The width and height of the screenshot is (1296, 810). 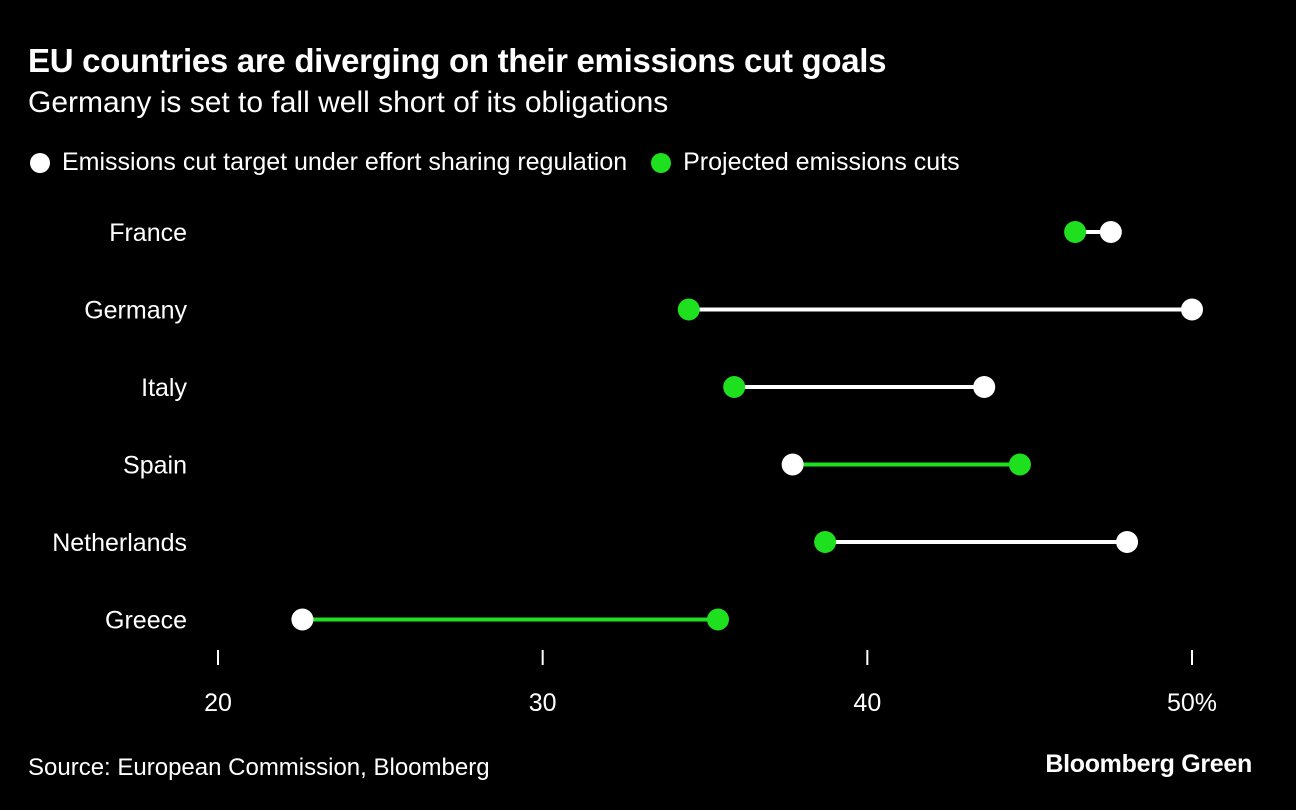 I want to click on brand-logo: Bloomberg Green, so click(x=1148, y=764).